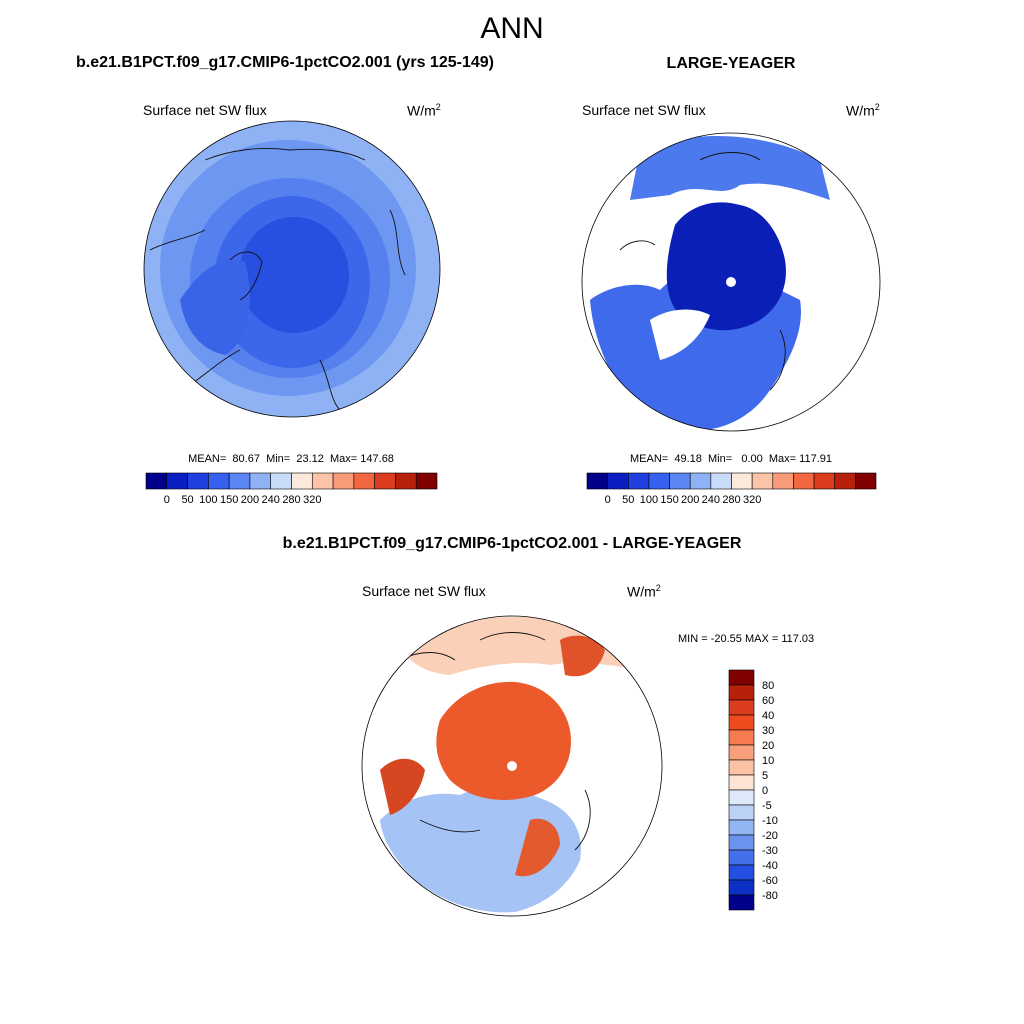 The width and height of the screenshot is (1024, 1024). Describe the element at coordinates (752, 500) in the screenshot. I see `obs-colorbar-tick-label: 320` at that location.